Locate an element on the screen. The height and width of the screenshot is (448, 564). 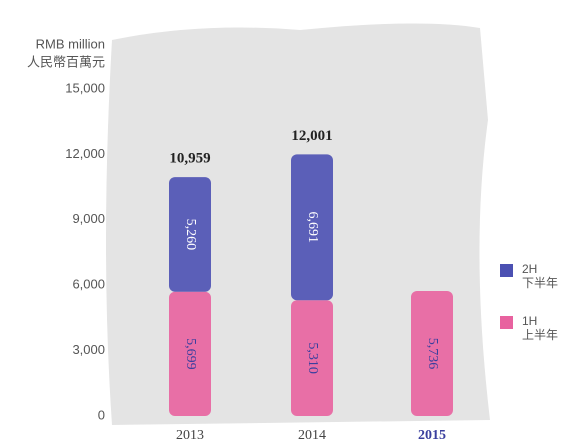
x-tick-label: 2013 is located at coordinates (190, 435).